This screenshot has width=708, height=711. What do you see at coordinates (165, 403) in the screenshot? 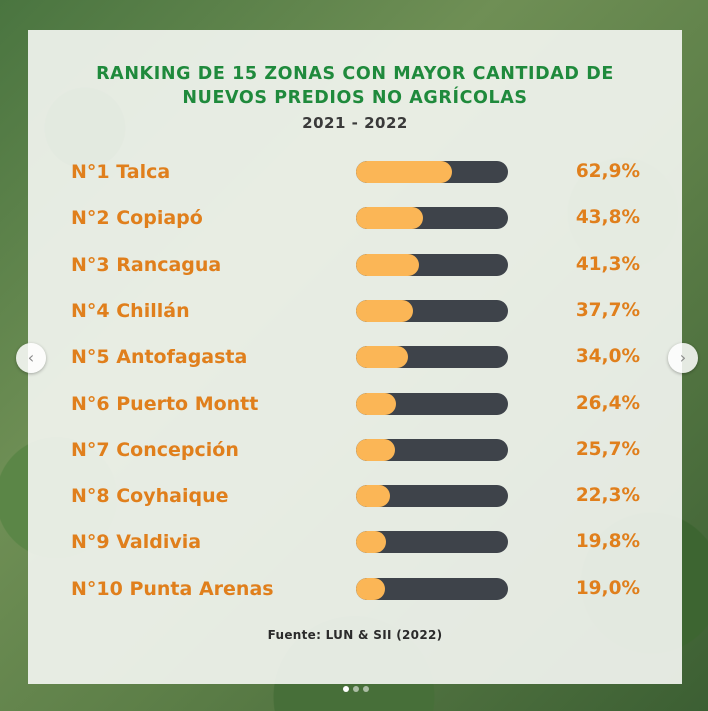
I see `category-label: N°6 Puerto Montt` at bounding box center [165, 403].